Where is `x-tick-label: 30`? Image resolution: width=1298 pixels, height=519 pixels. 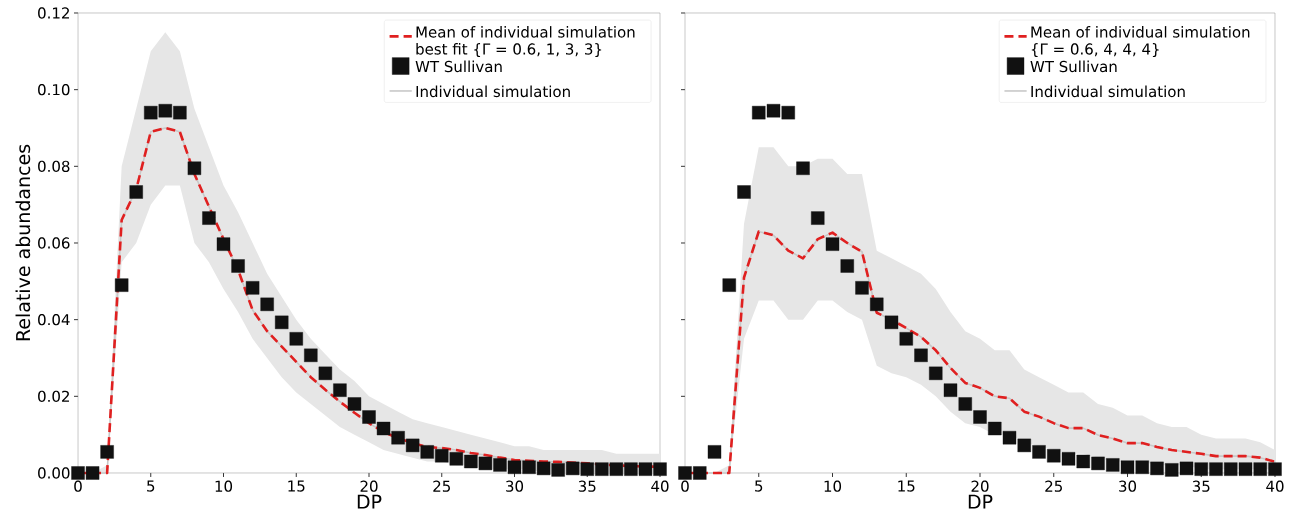 x-tick-label: 30 is located at coordinates (515, 486).